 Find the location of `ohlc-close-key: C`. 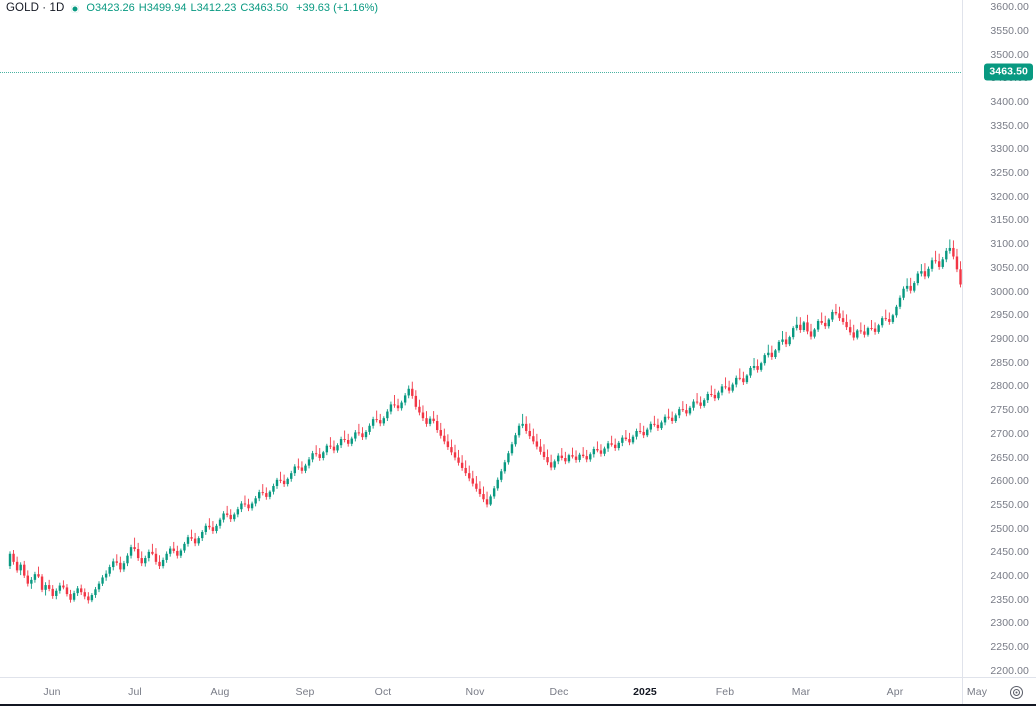

ohlc-close-key: C is located at coordinates (244, 8).